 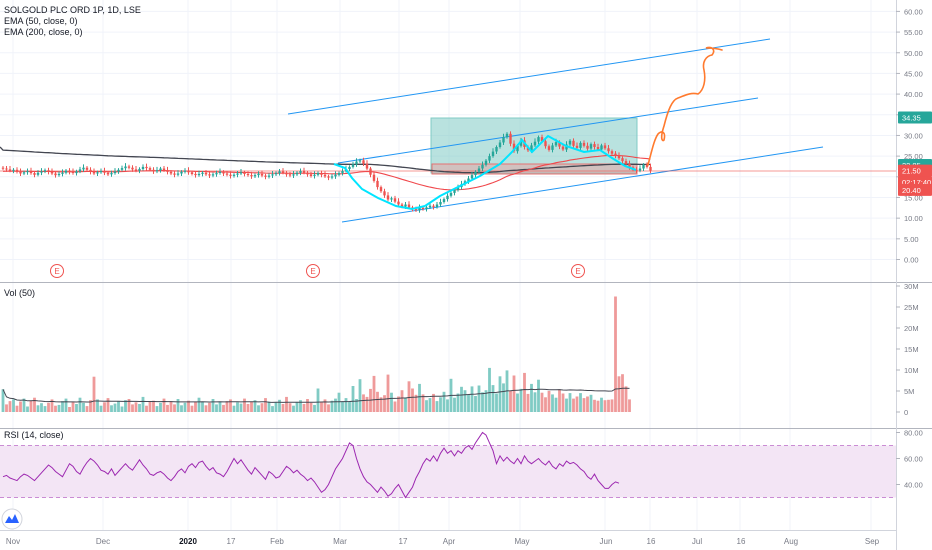 What do you see at coordinates (791, 541) in the screenshot?
I see `time-tick-label: Aug` at bounding box center [791, 541].